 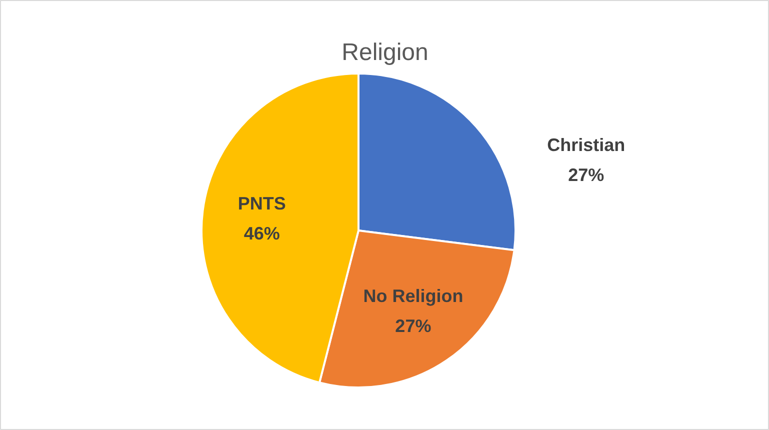 What do you see at coordinates (262, 233) in the screenshot?
I see `data-label: 46%` at bounding box center [262, 233].